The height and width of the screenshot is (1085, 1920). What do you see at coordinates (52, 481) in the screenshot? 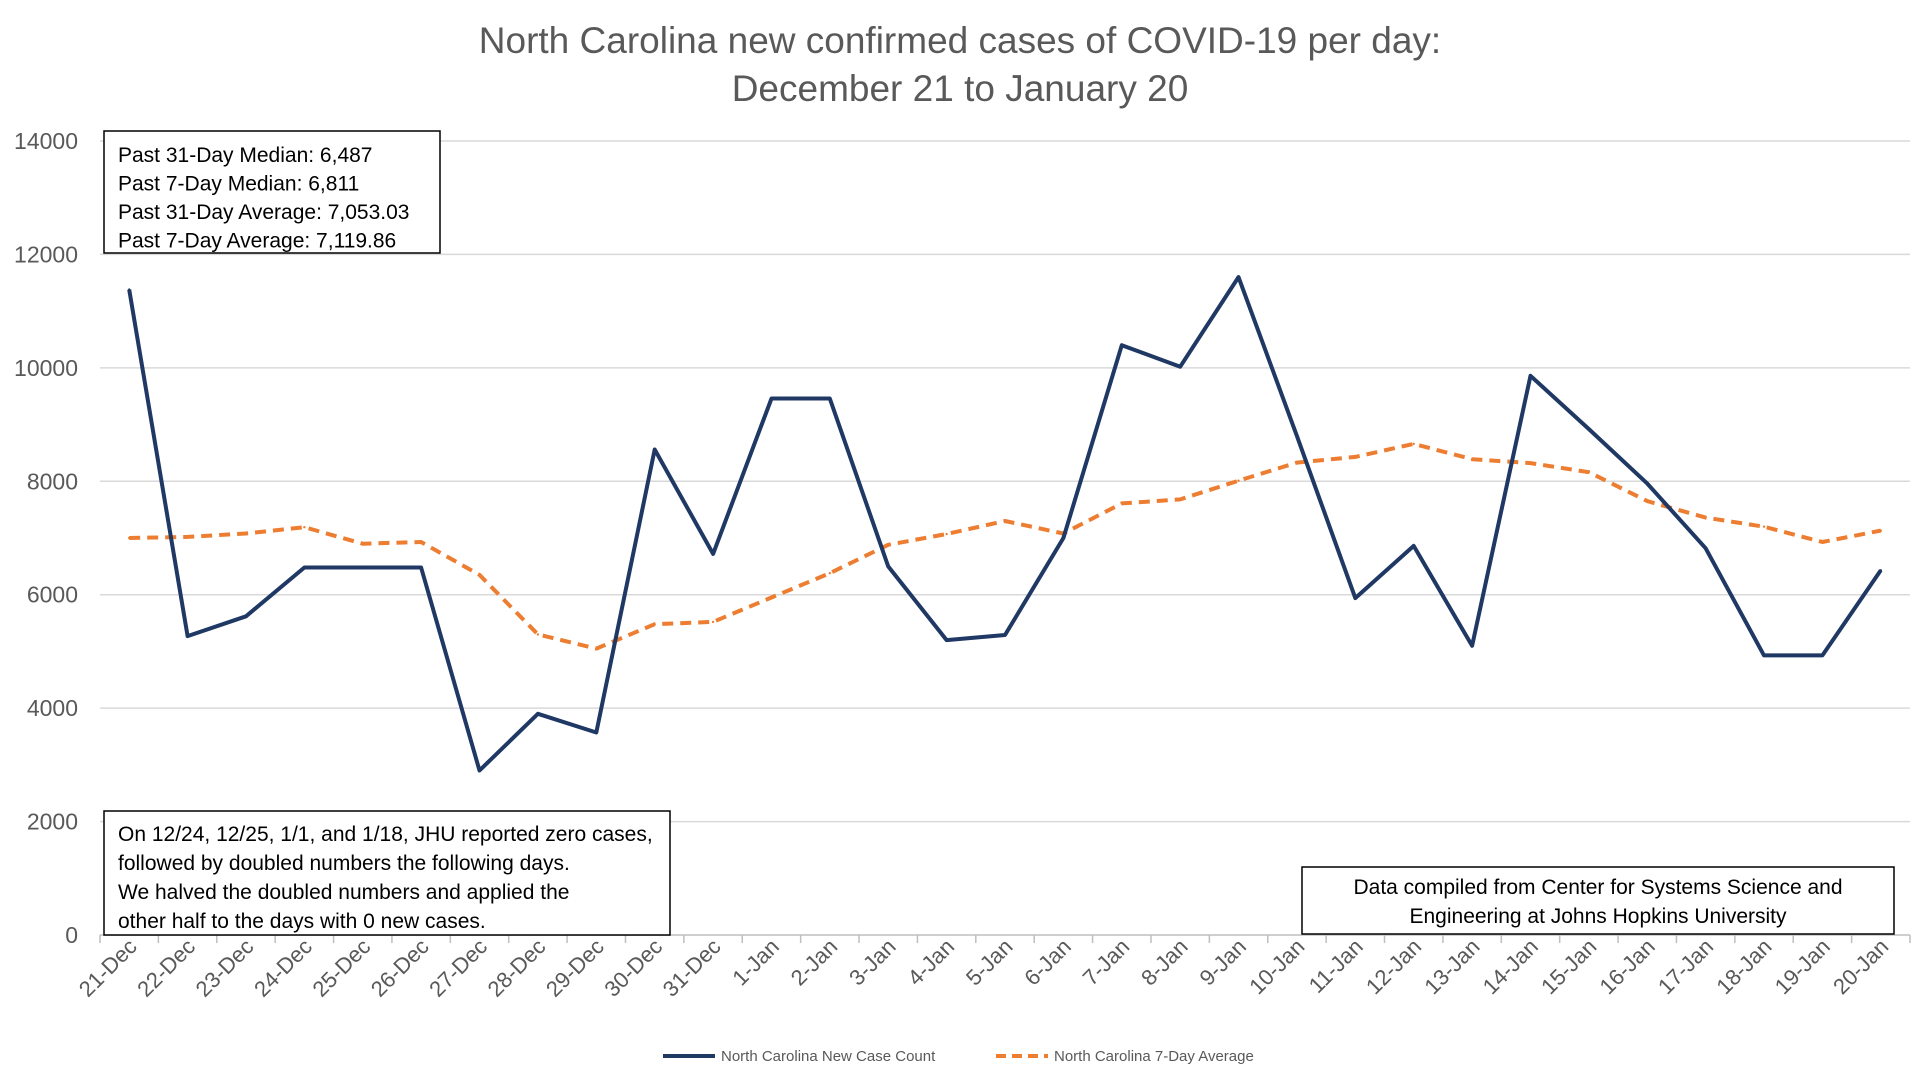
I see `y-tick-label: 8000` at bounding box center [52, 481].